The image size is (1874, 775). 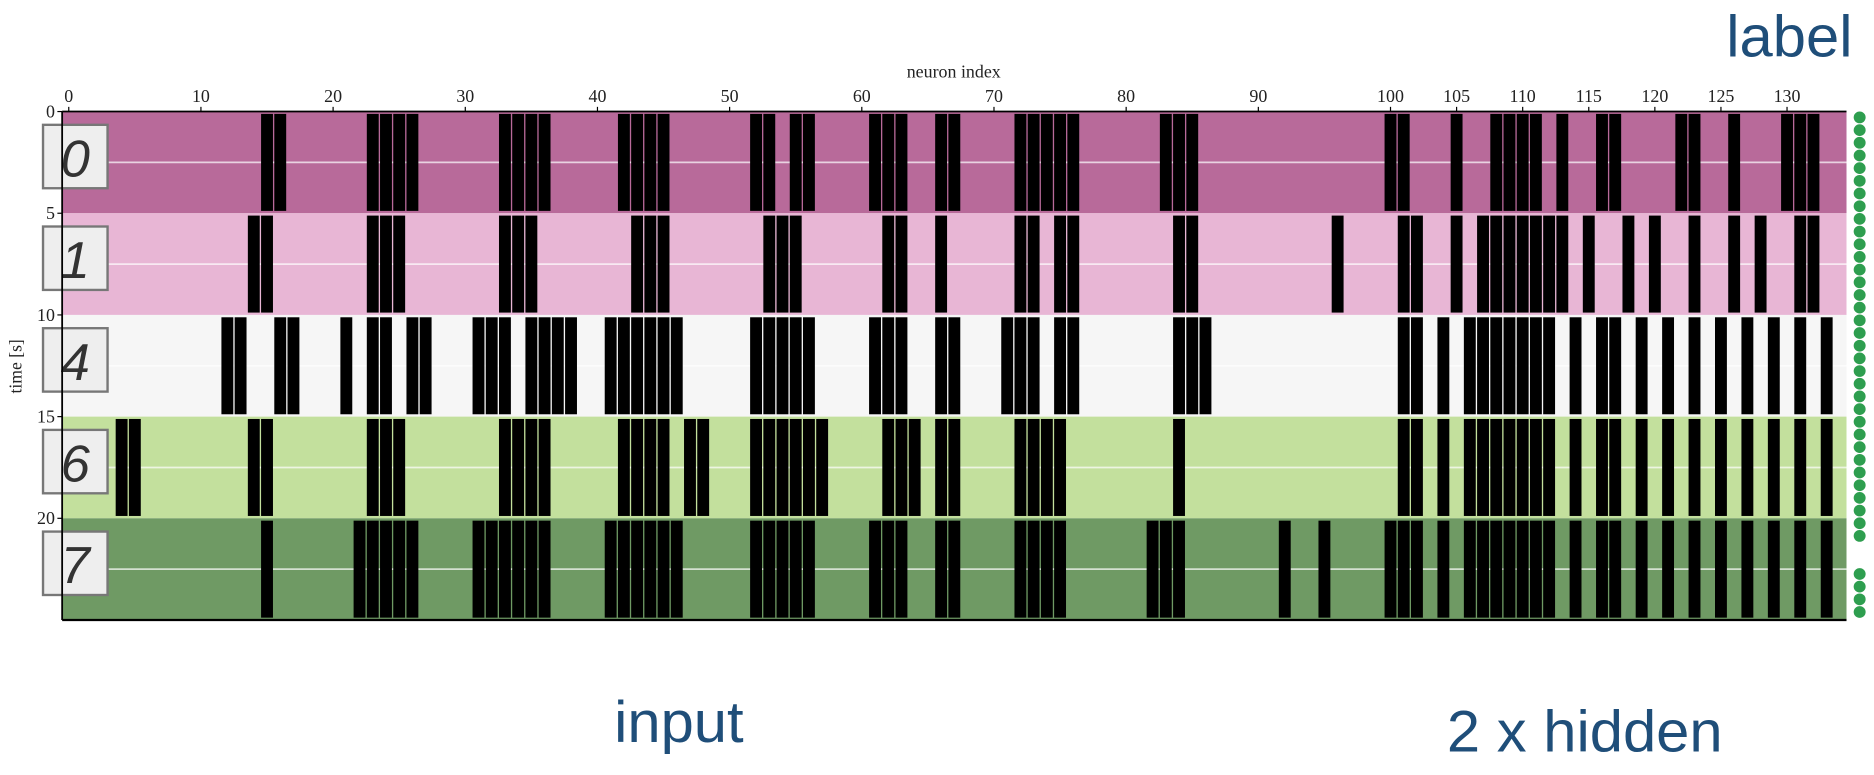 What do you see at coordinates (1523, 96) in the screenshot?
I see `x-tick-label: 110` at bounding box center [1523, 96].